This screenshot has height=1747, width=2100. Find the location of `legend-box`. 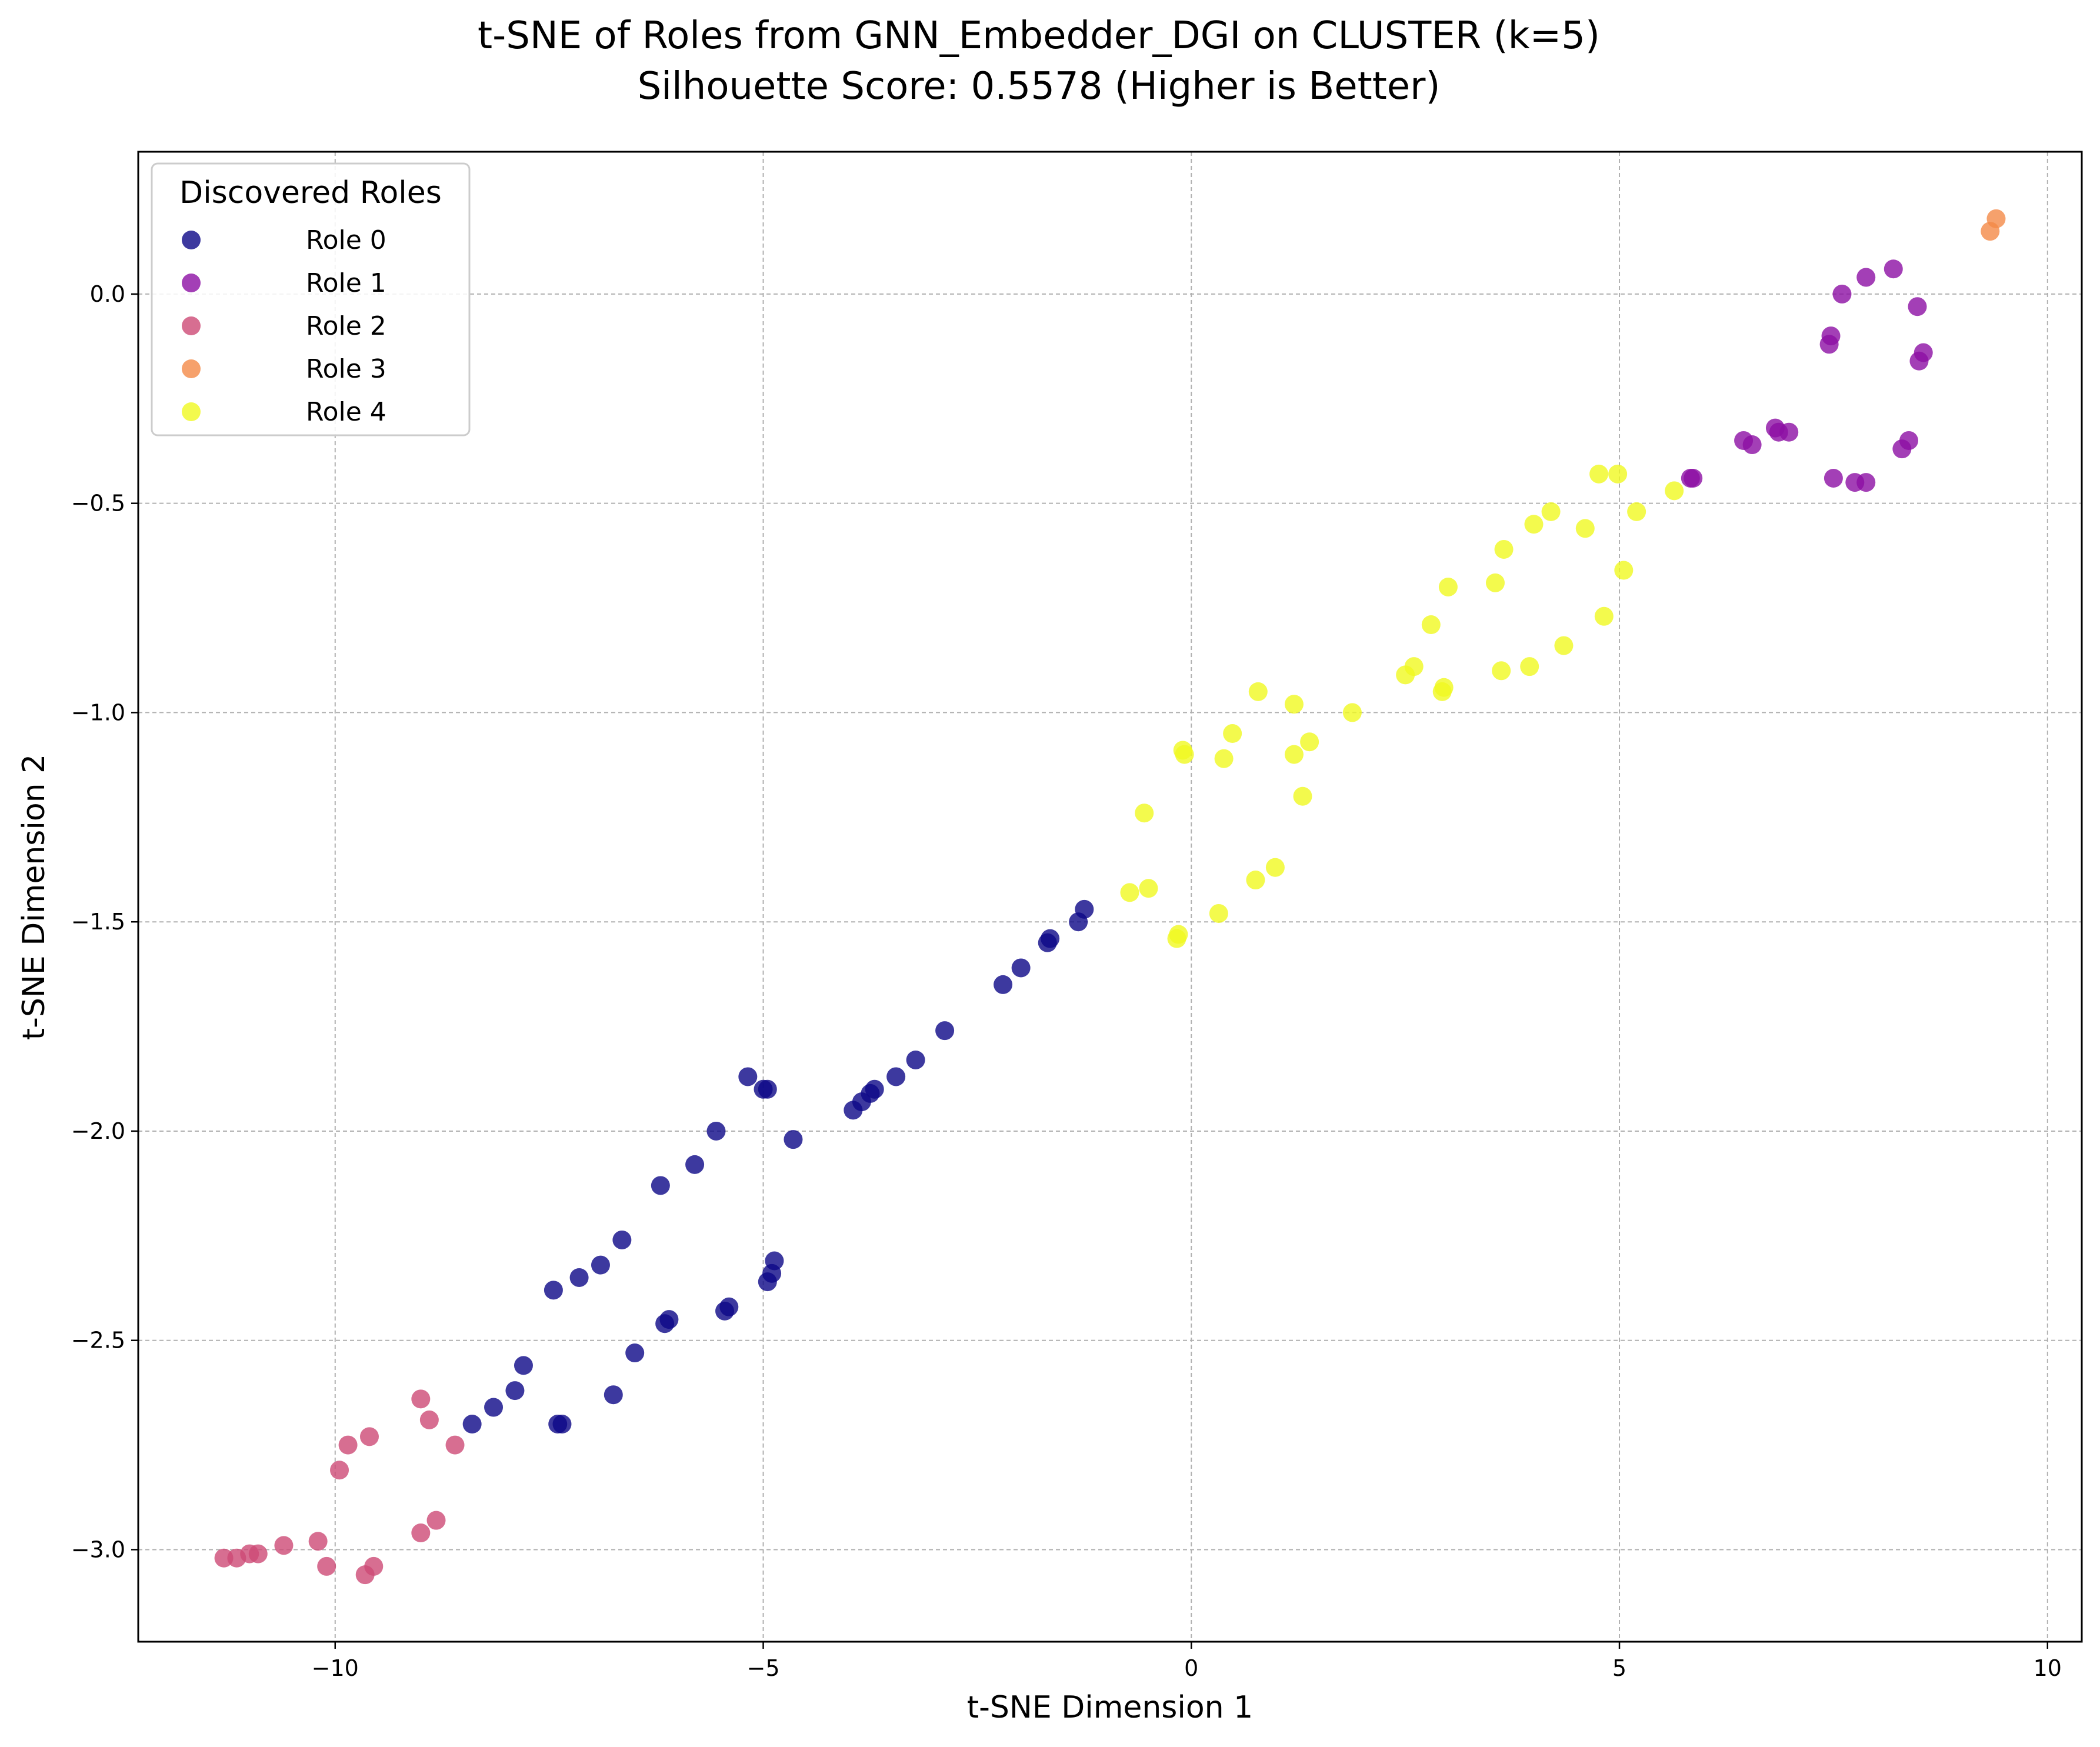

legend-box is located at coordinates (311, 299).